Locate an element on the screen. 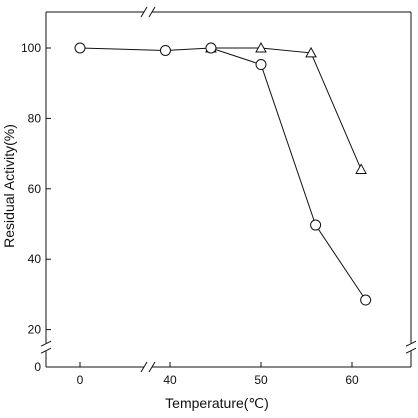 This screenshot has width=418, height=418. y-tick-label: 100 is located at coordinates (31, 48).